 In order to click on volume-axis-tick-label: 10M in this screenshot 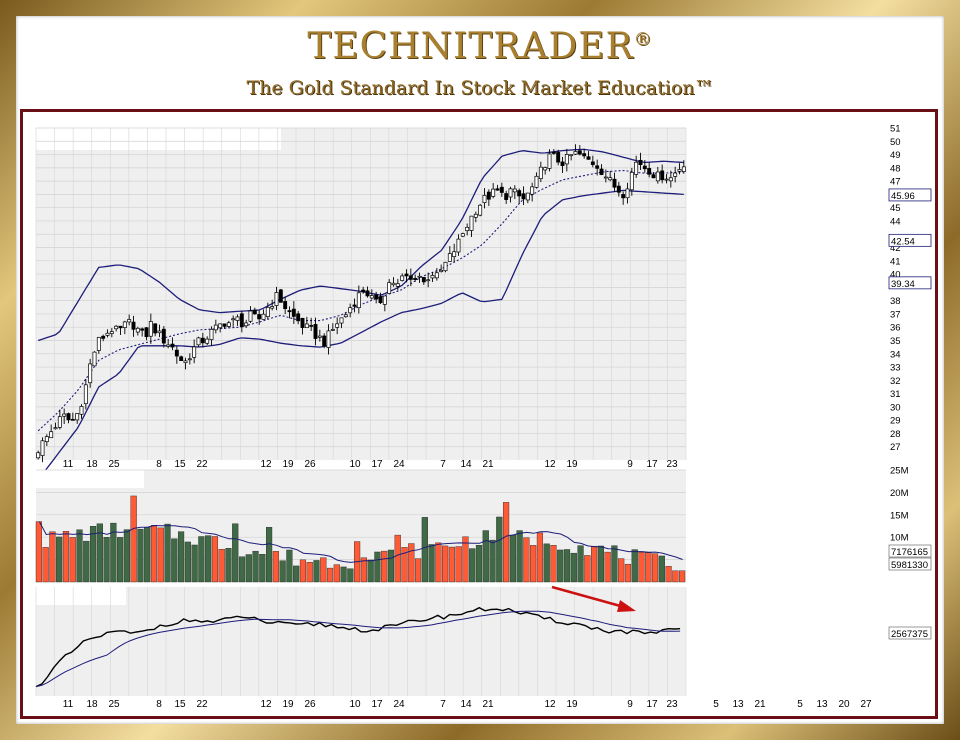, I will do `click(899, 538)`.